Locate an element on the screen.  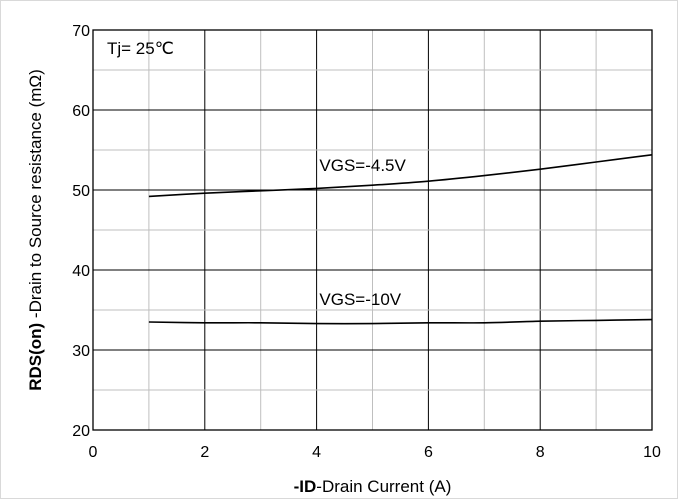
y-tick-labels: 20 30 40 50 60 70 is located at coordinates (81, 231).